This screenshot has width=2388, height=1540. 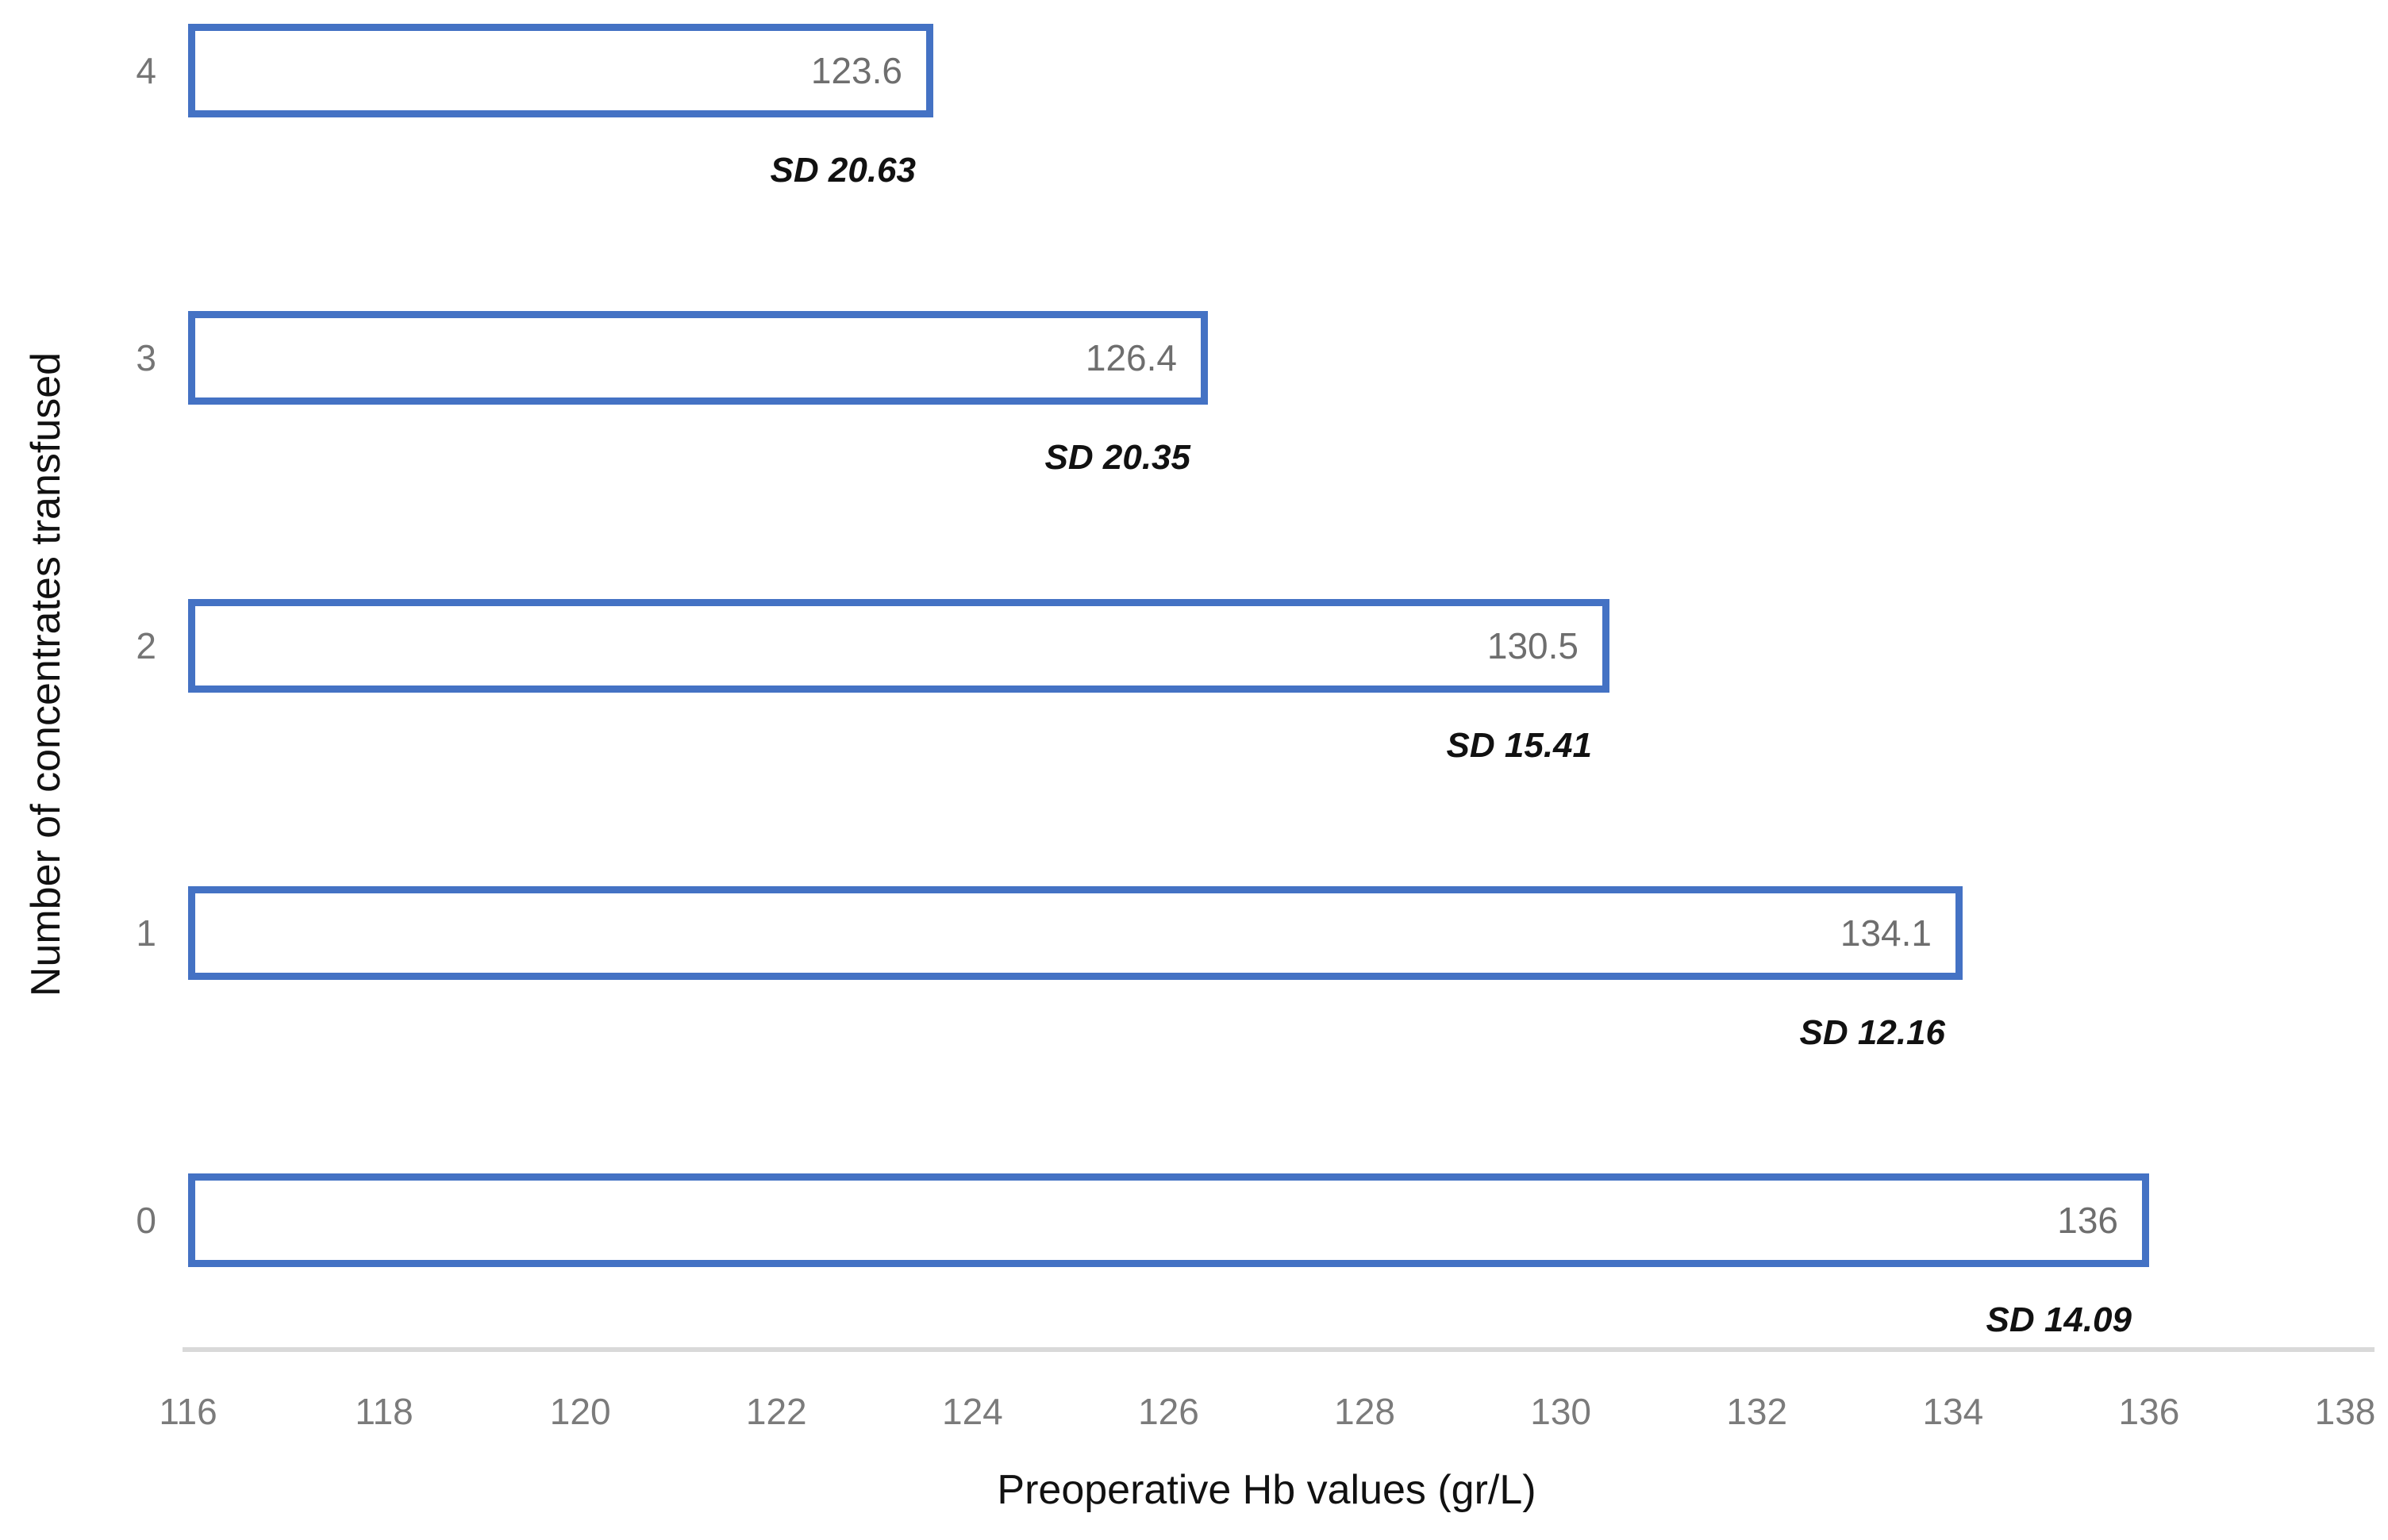 What do you see at coordinates (1266, 1490) in the screenshot?
I see `x-axis-title: Preoperative Hb values (gr/L)` at bounding box center [1266, 1490].